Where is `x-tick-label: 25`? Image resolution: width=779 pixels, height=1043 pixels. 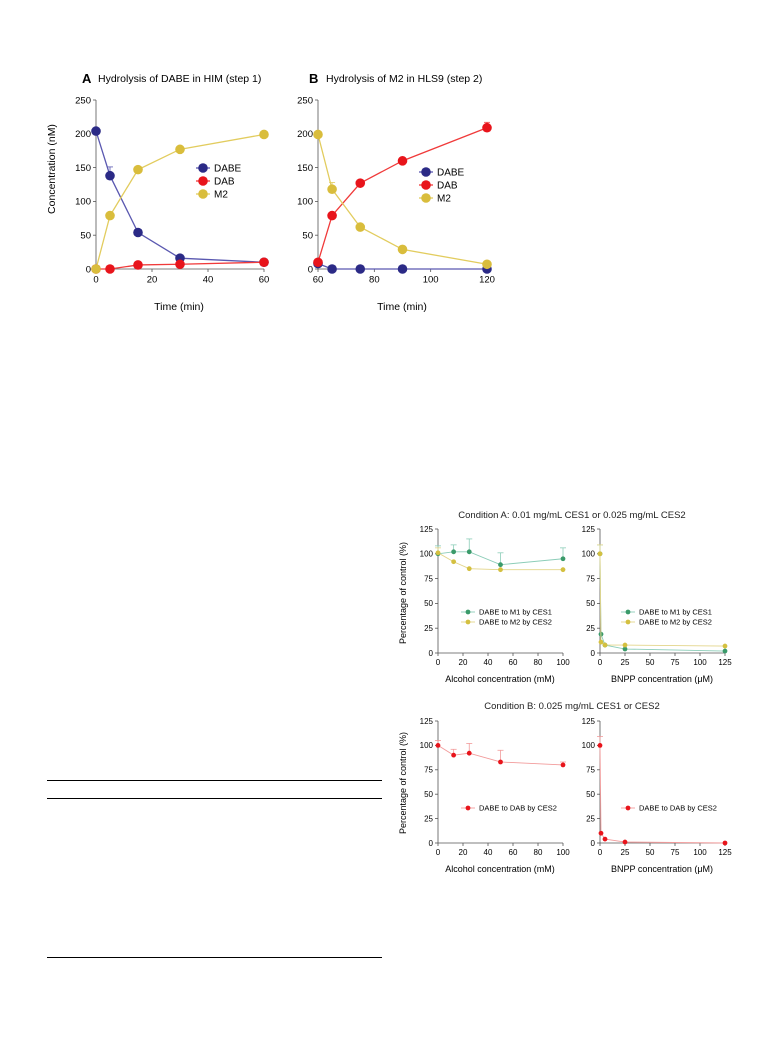 x-tick-label: 25 is located at coordinates (625, 852).